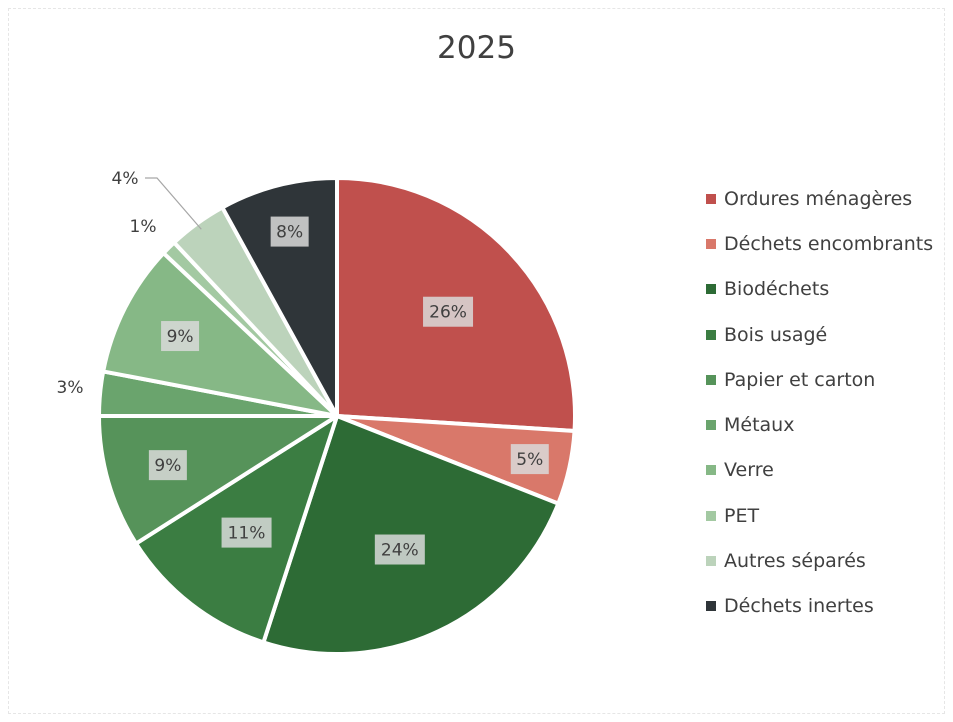 This screenshot has width=953, height=722. I want to click on legend-item: Bois usagé, so click(819, 334).